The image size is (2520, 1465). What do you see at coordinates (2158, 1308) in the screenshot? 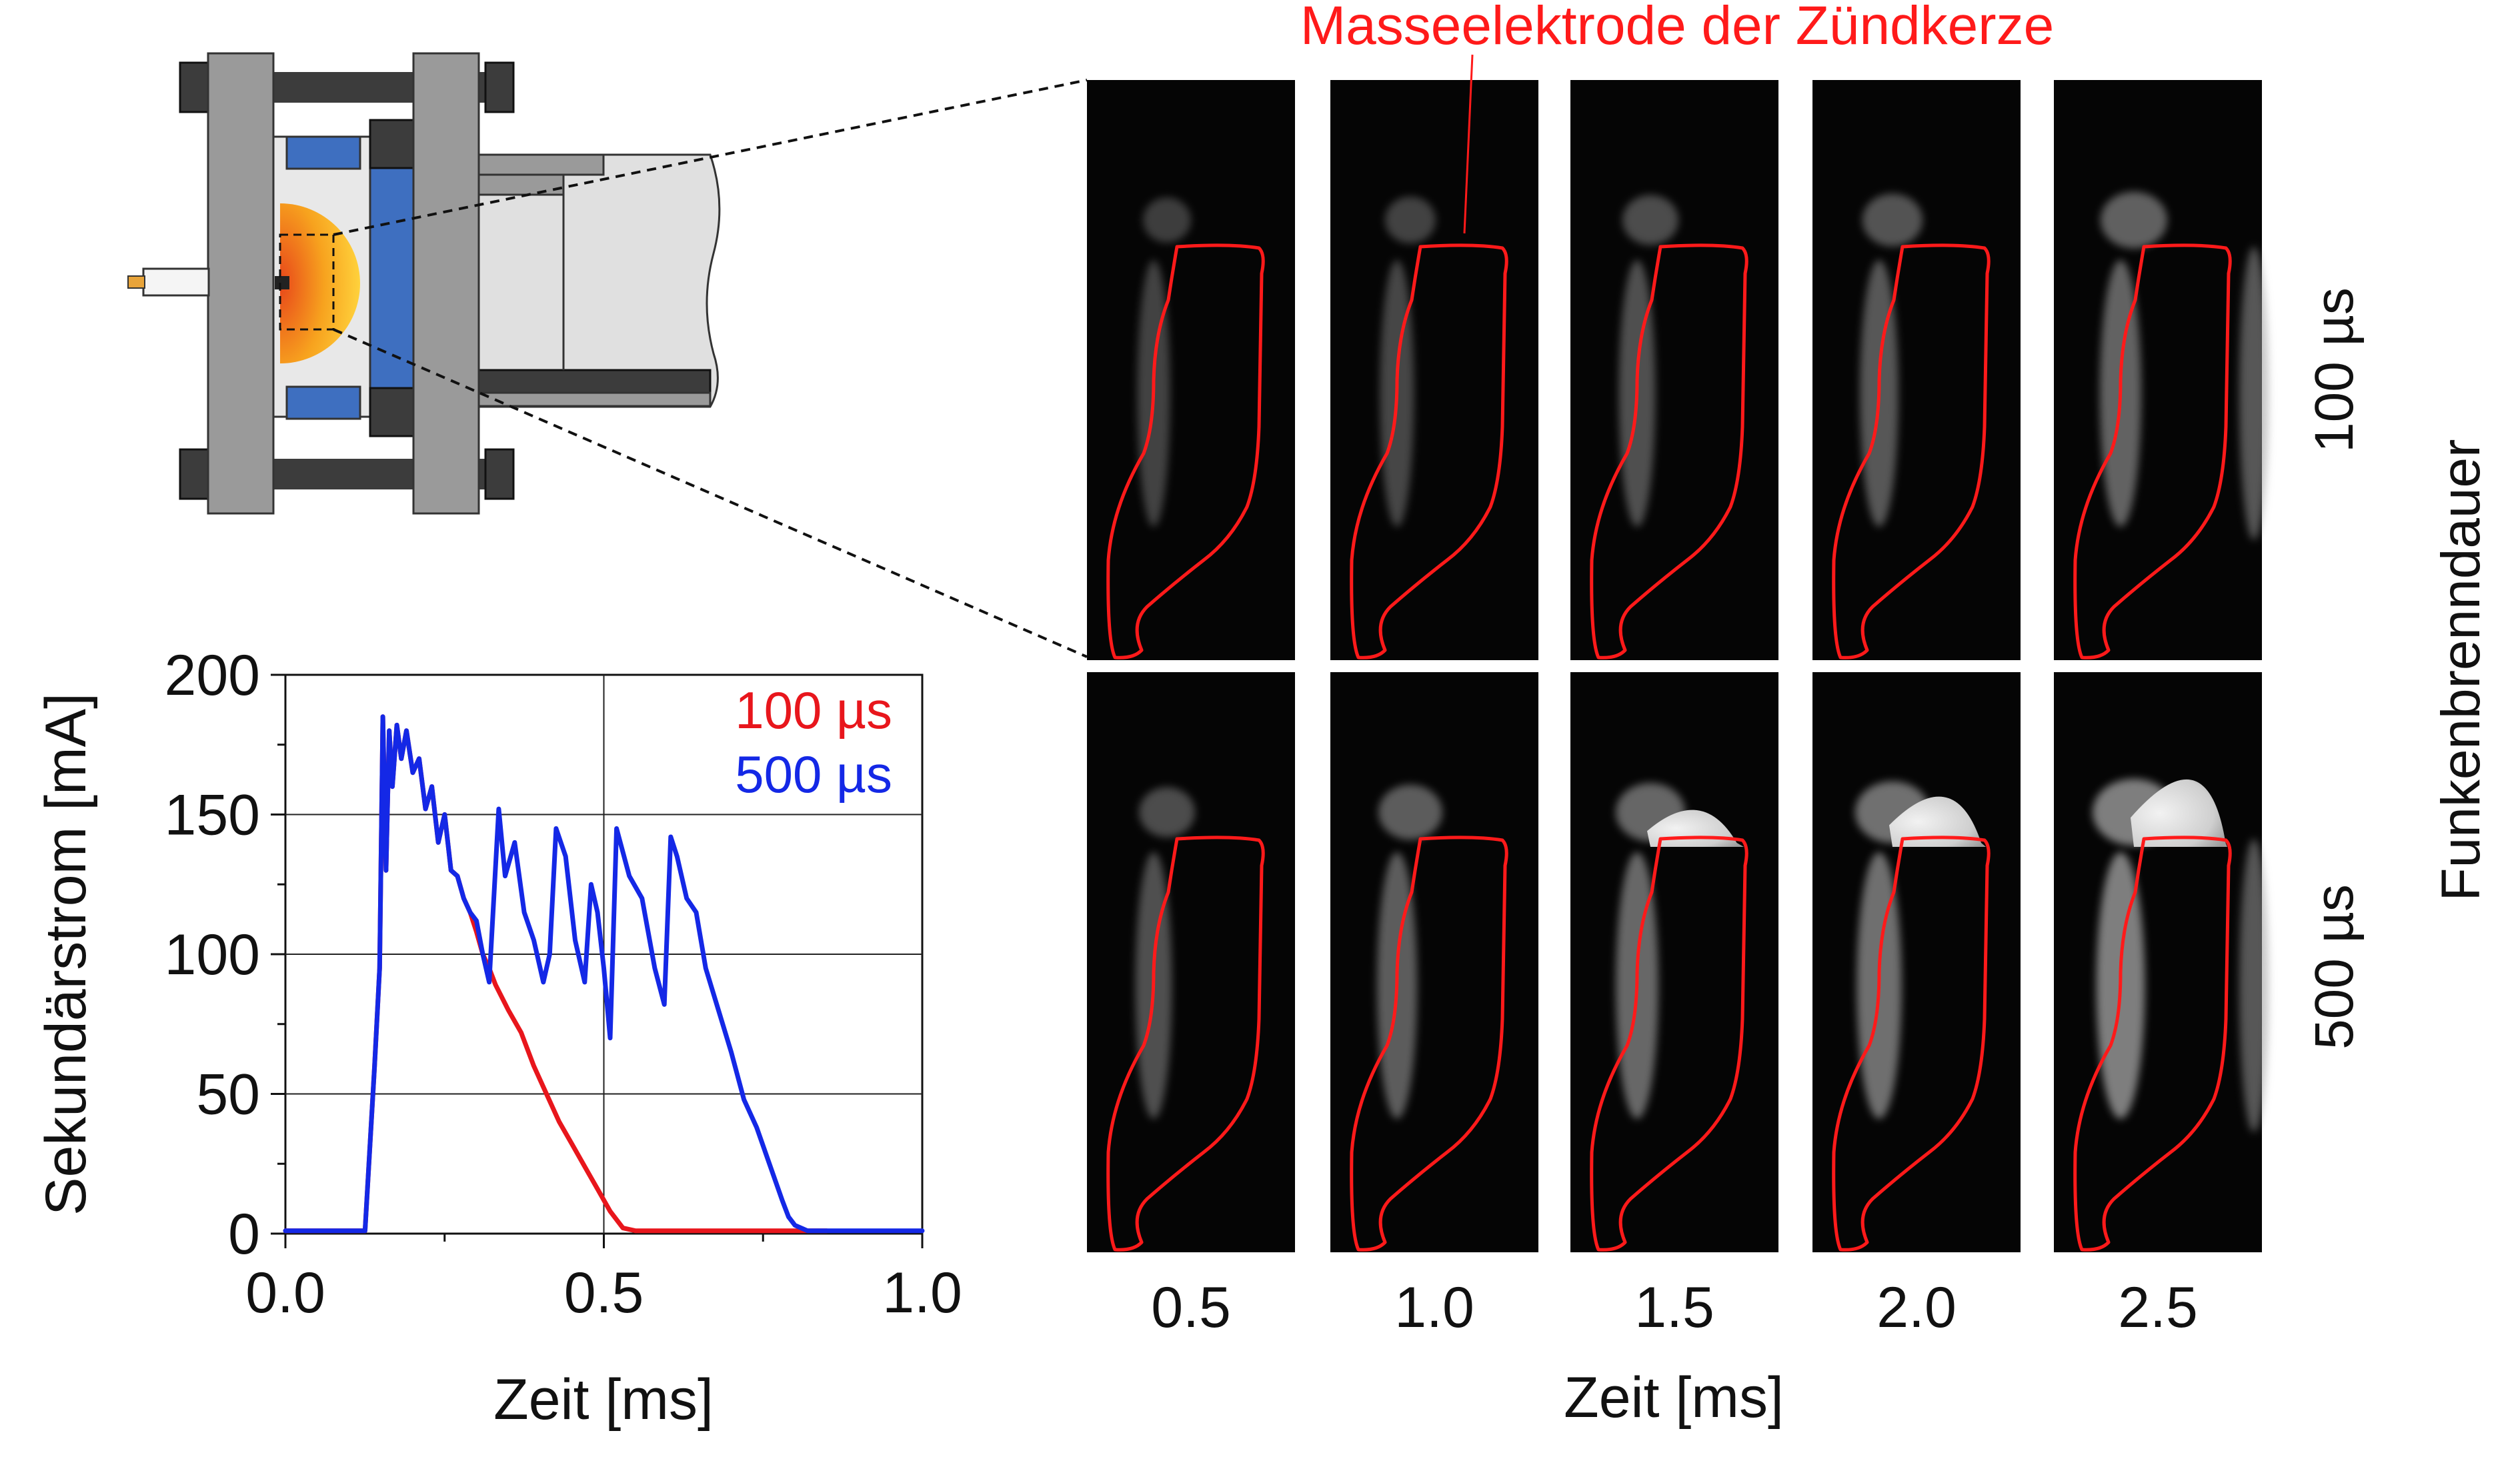
I see `frame-time-label: 2.5` at bounding box center [2158, 1308].